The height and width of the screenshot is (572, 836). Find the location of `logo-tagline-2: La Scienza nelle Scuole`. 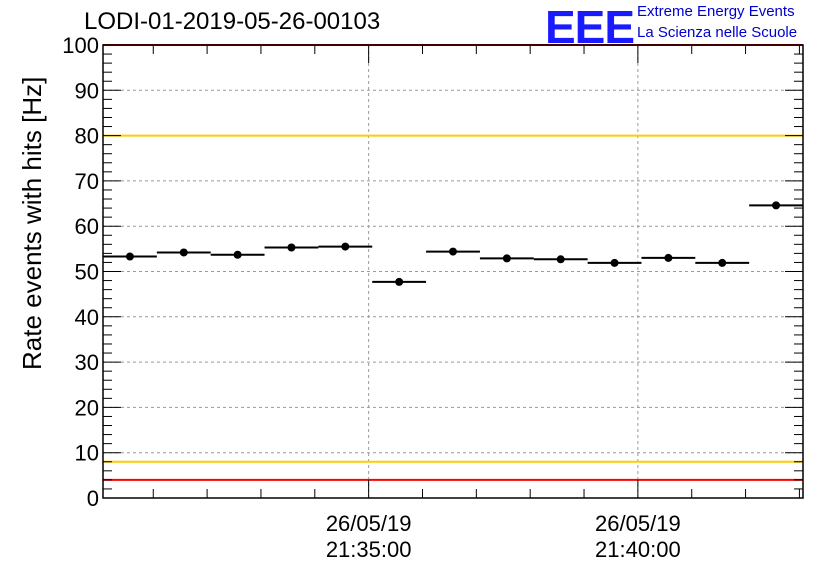

logo-tagline-2: La Scienza nelle Scuole is located at coordinates (717, 32).